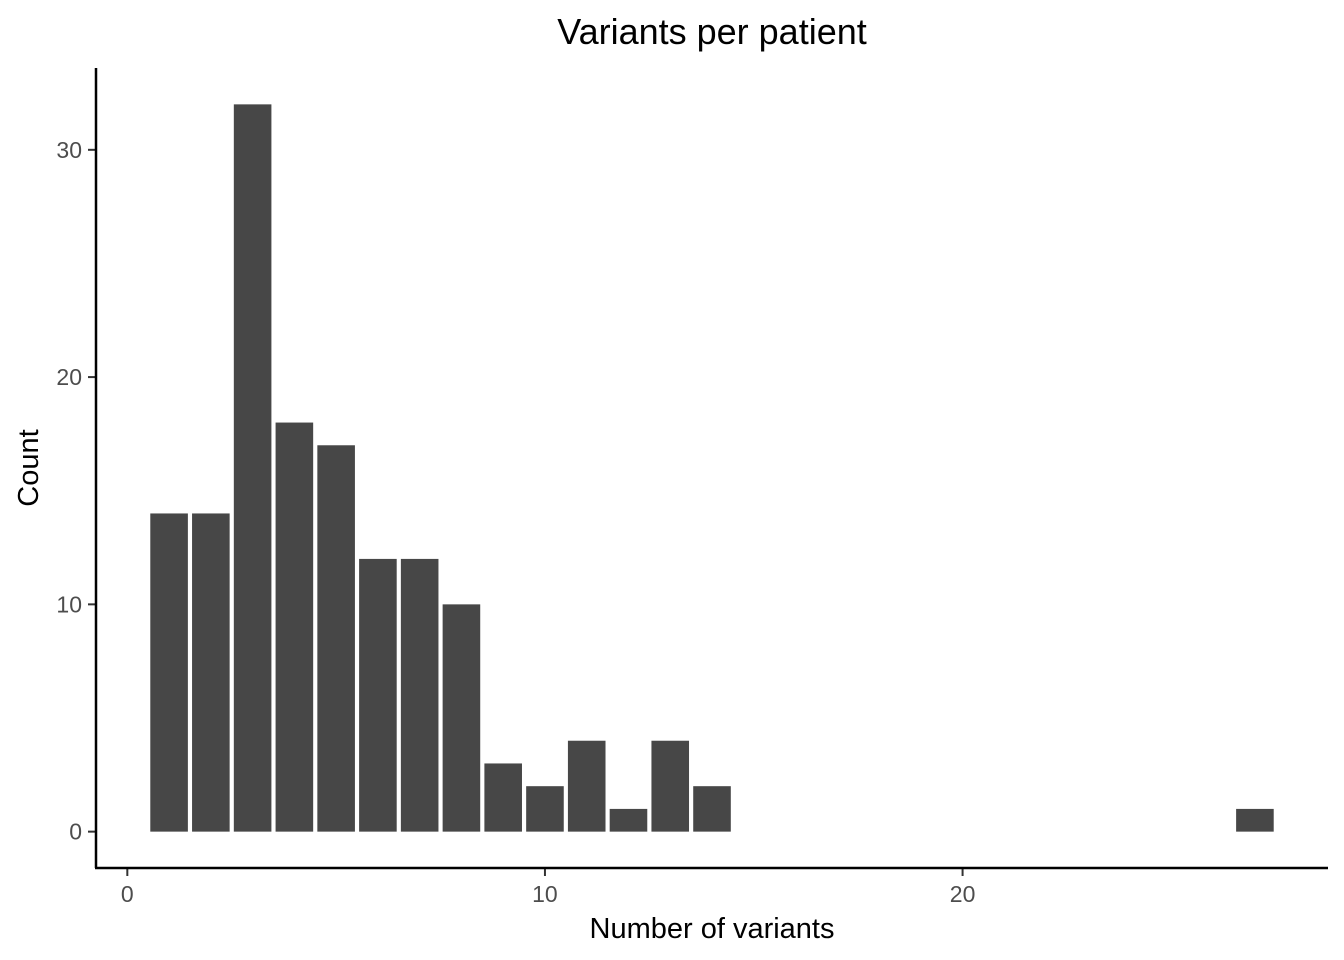  What do you see at coordinates (712, 929) in the screenshot?
I see `x-axis-label: Number of variants` at bounding box center [712, 929].